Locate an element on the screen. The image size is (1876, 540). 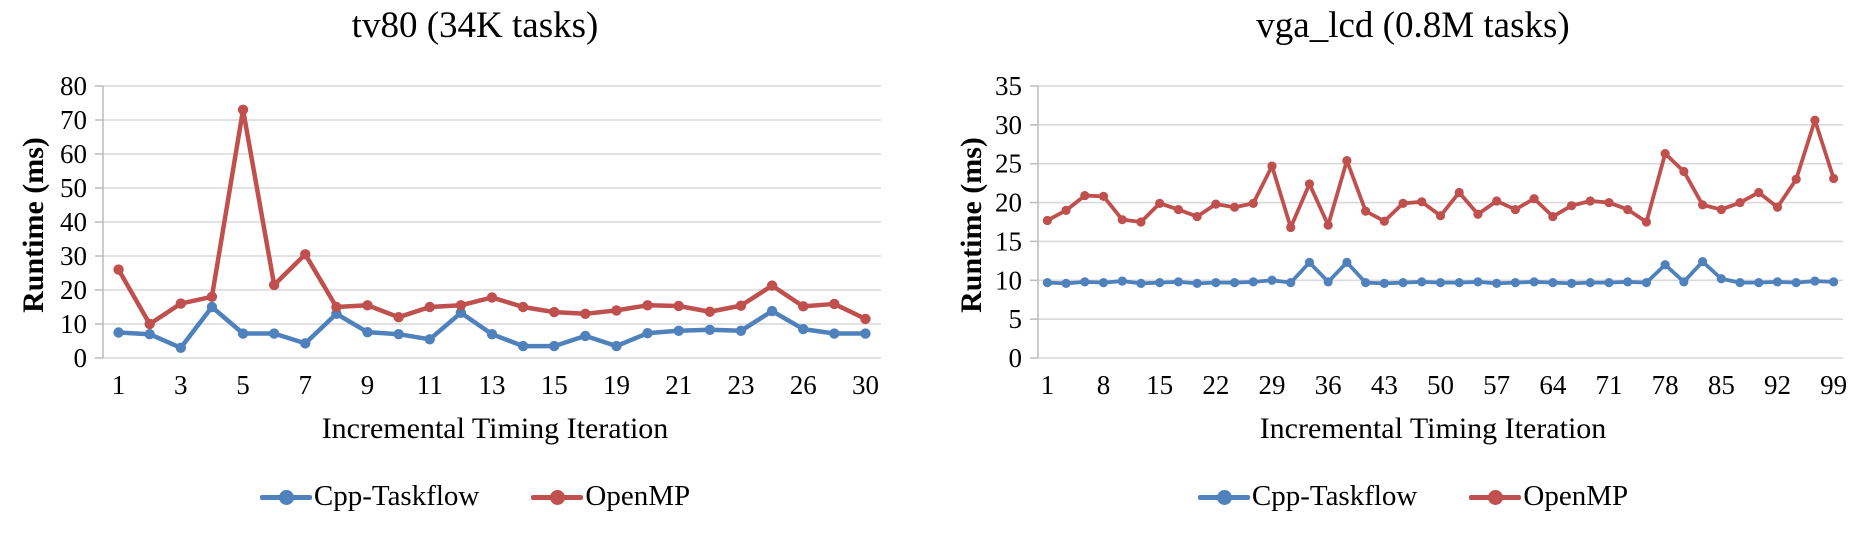
x-tick-label: 15 is located at coordinates (554, 385).